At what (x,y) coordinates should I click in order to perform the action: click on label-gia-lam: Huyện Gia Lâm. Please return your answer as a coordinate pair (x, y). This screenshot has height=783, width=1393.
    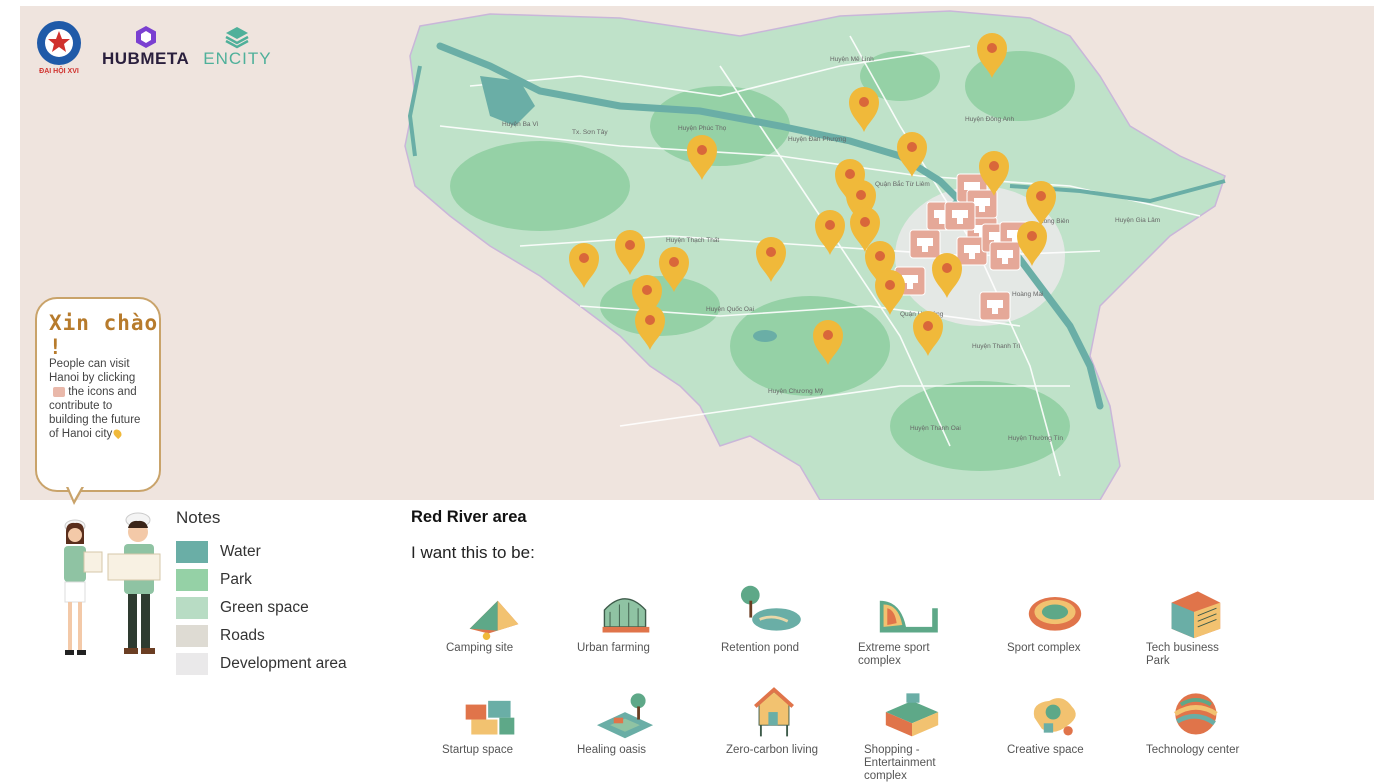
    Looking at the image, I should click on (1137, 220).